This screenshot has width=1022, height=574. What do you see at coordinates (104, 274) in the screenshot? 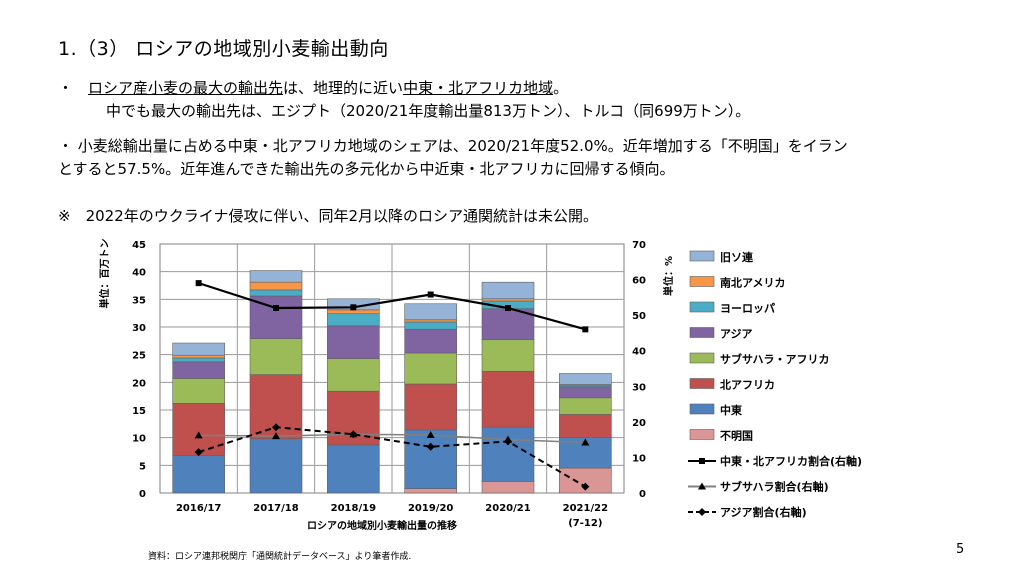
I see `y-axis-title: 単位：百万トン` at bounding box center [104, 274].